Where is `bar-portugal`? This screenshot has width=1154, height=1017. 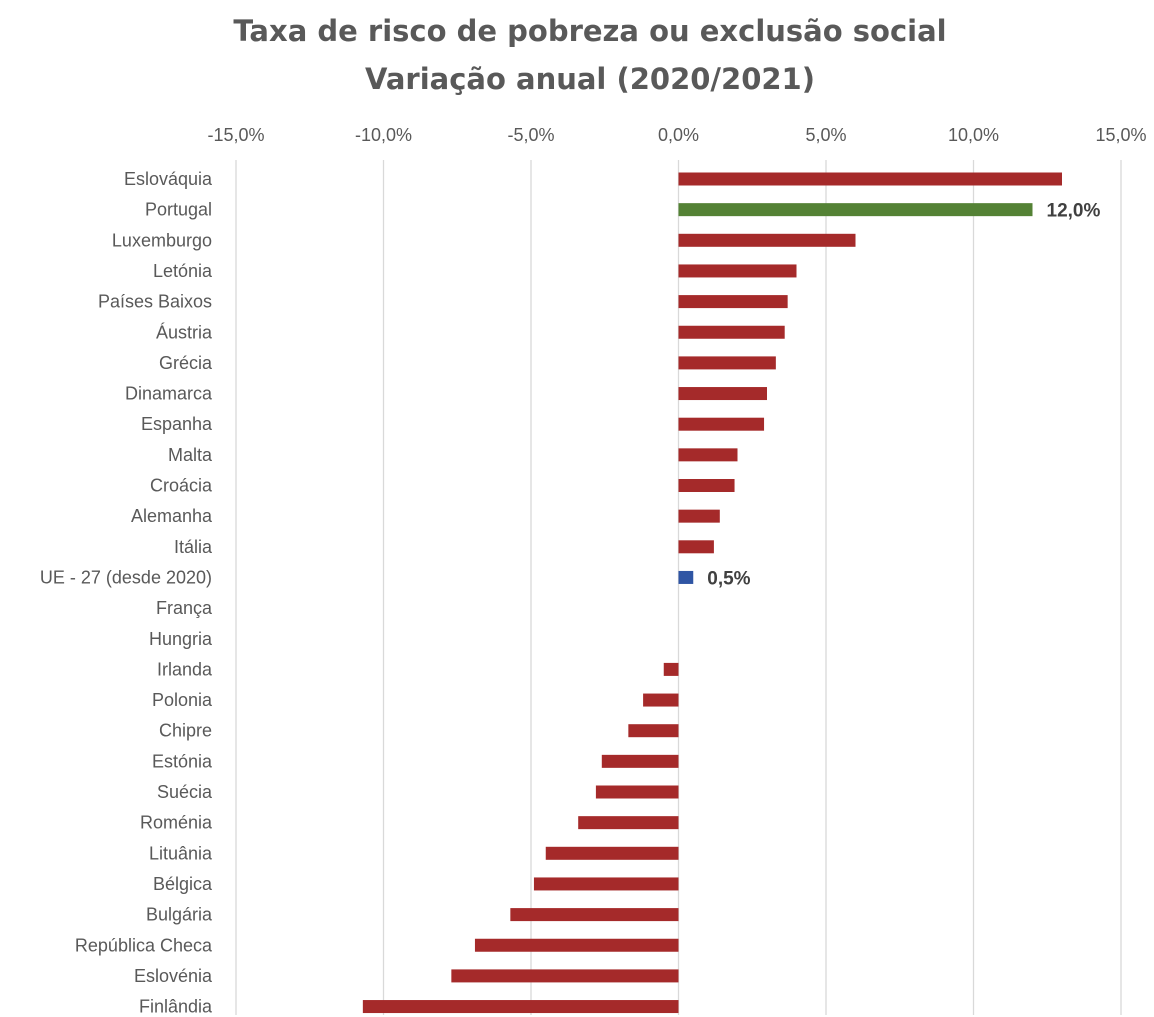
bar-portugal is located at coordinates (855, 210).